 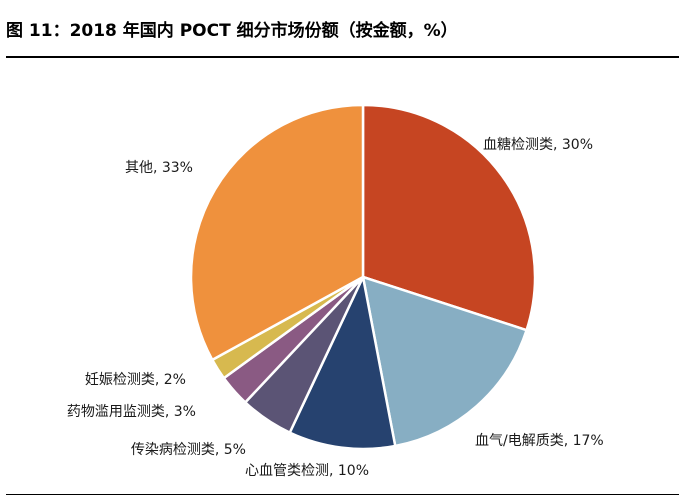 I want to click on slice-label: 心血管类检测, 10%, so click(x=307, y=471).